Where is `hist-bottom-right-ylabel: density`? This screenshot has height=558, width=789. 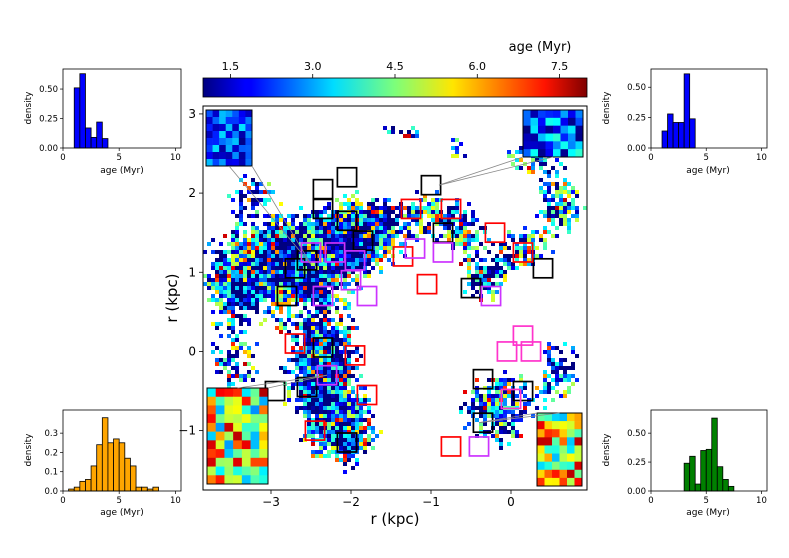
hist-bottom-right-ylabel: density is located at coordinates (607, 450).